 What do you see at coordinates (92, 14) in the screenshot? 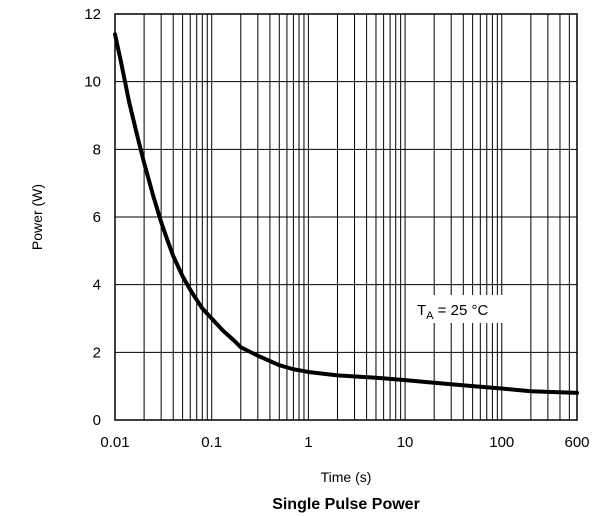
I see `y-tick-label: 12` at bounding box center [92, 14].